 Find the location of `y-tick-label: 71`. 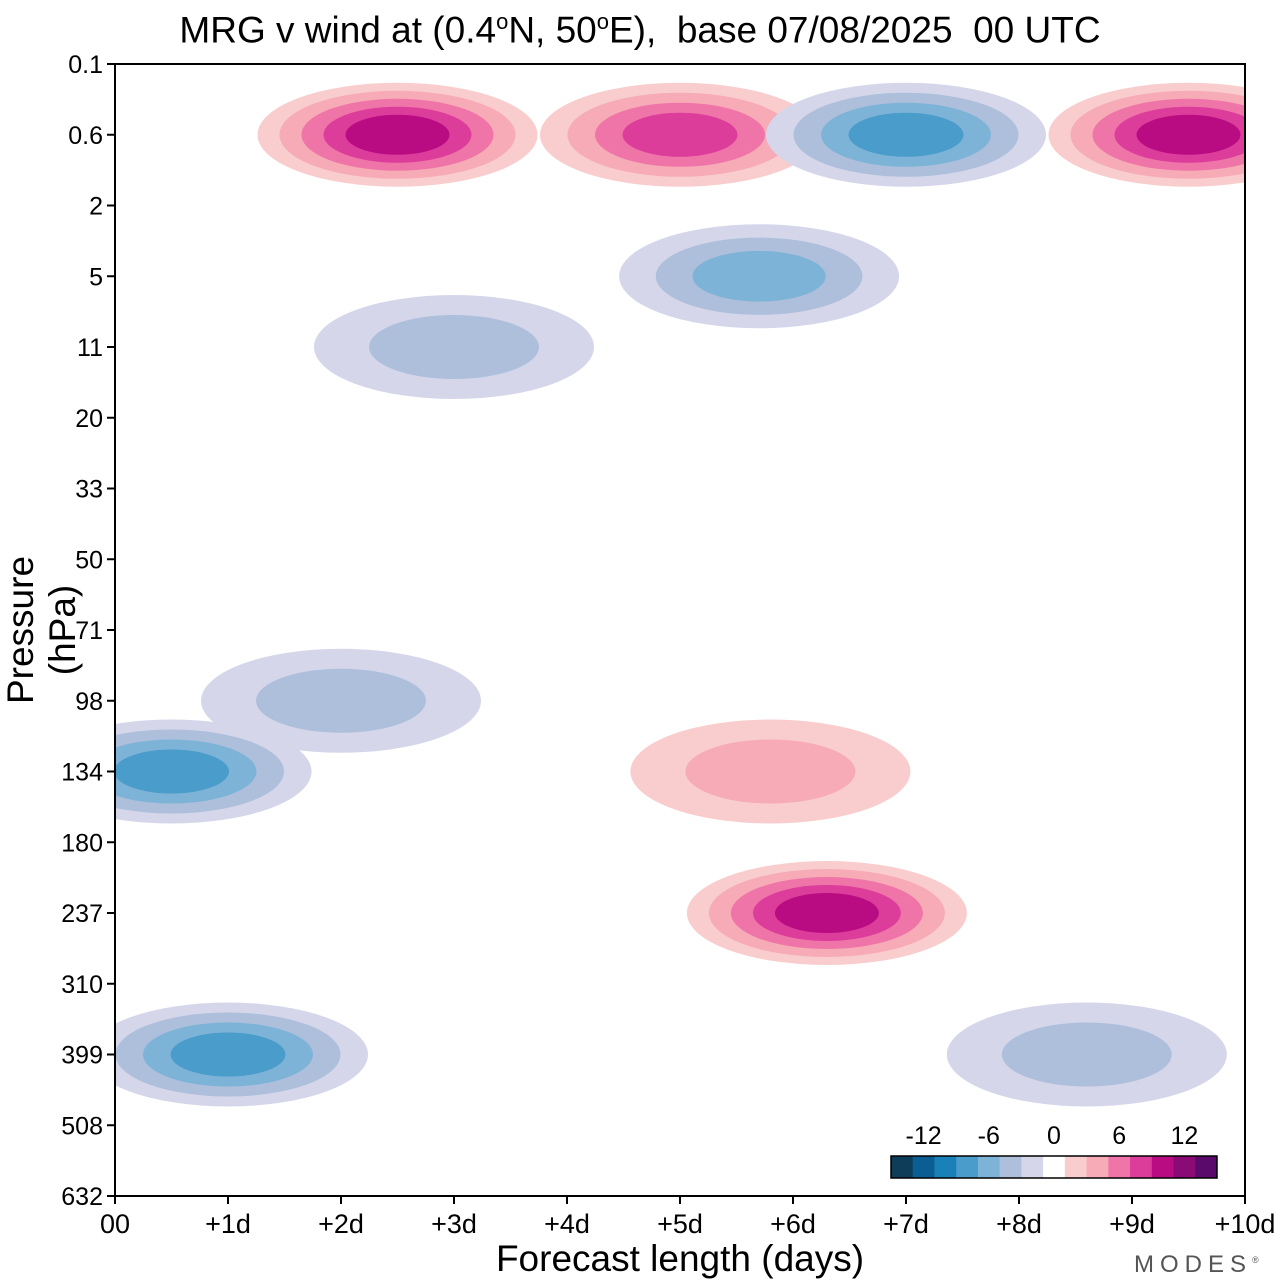

y-tick-label: 71 is located at coordinates (89, 631).